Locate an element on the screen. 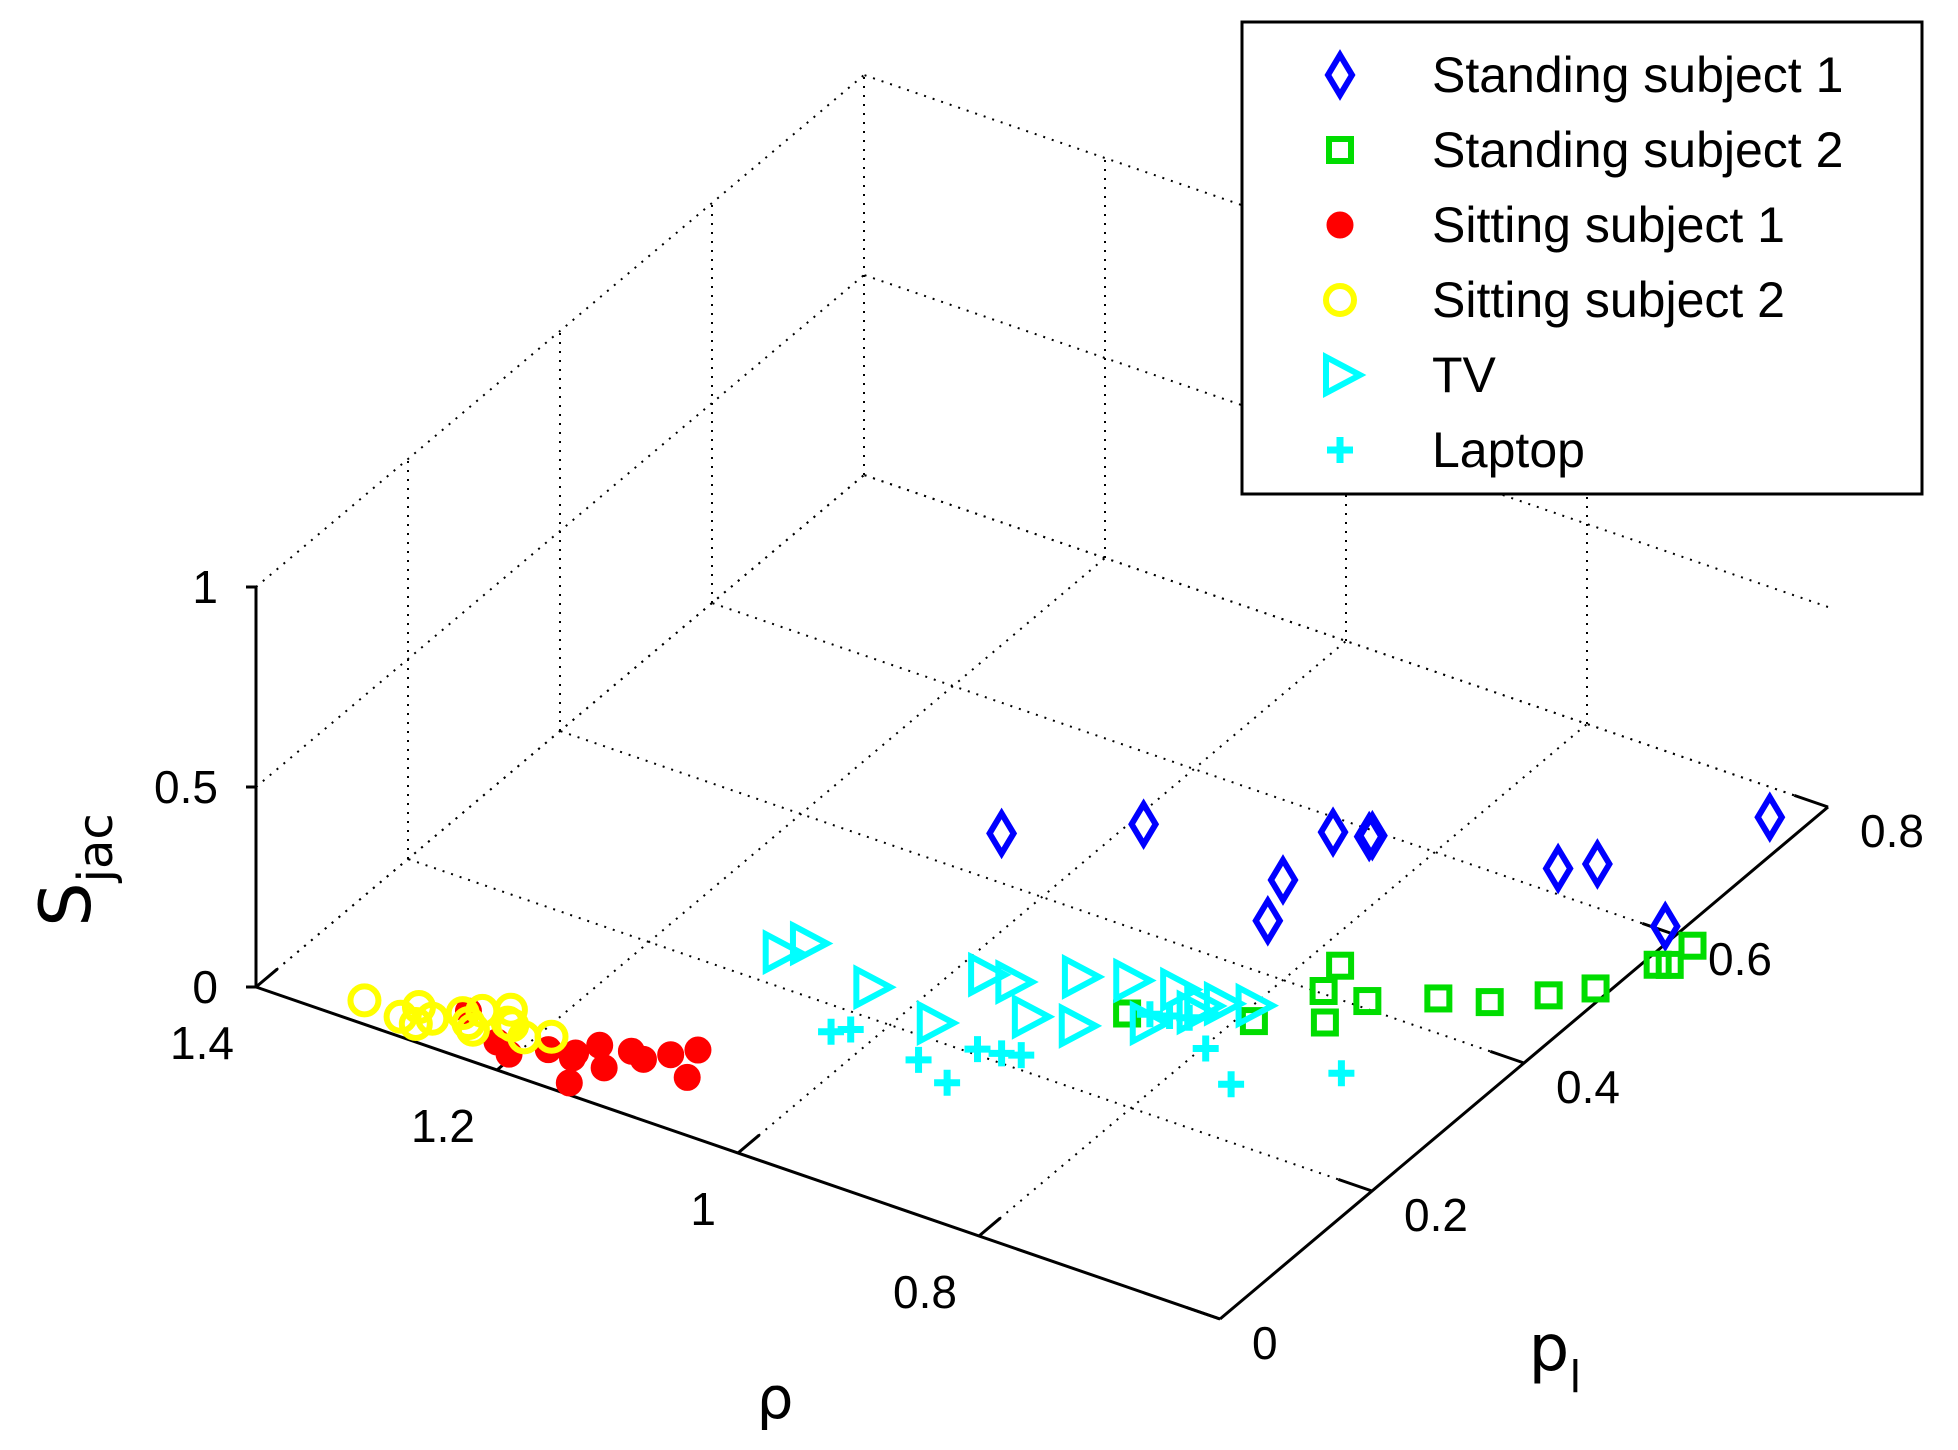 This screenshot has height=1450, width=1958. z-tick-label: 0 is located at coordinates (205, 987).